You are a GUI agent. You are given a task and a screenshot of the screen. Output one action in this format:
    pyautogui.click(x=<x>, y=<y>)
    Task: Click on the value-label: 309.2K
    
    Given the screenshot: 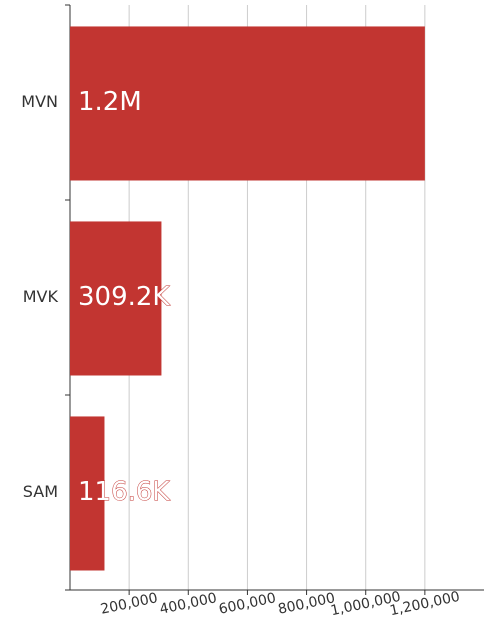 What is the action you would take?
    pyautogui.click(x=124, y=297)
    